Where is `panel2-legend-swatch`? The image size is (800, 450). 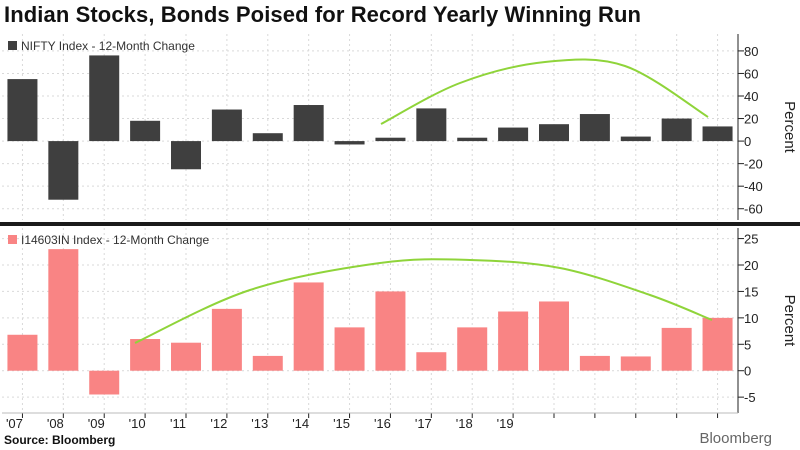 panel2-legend-swatch is located at coordinates (12, 239).